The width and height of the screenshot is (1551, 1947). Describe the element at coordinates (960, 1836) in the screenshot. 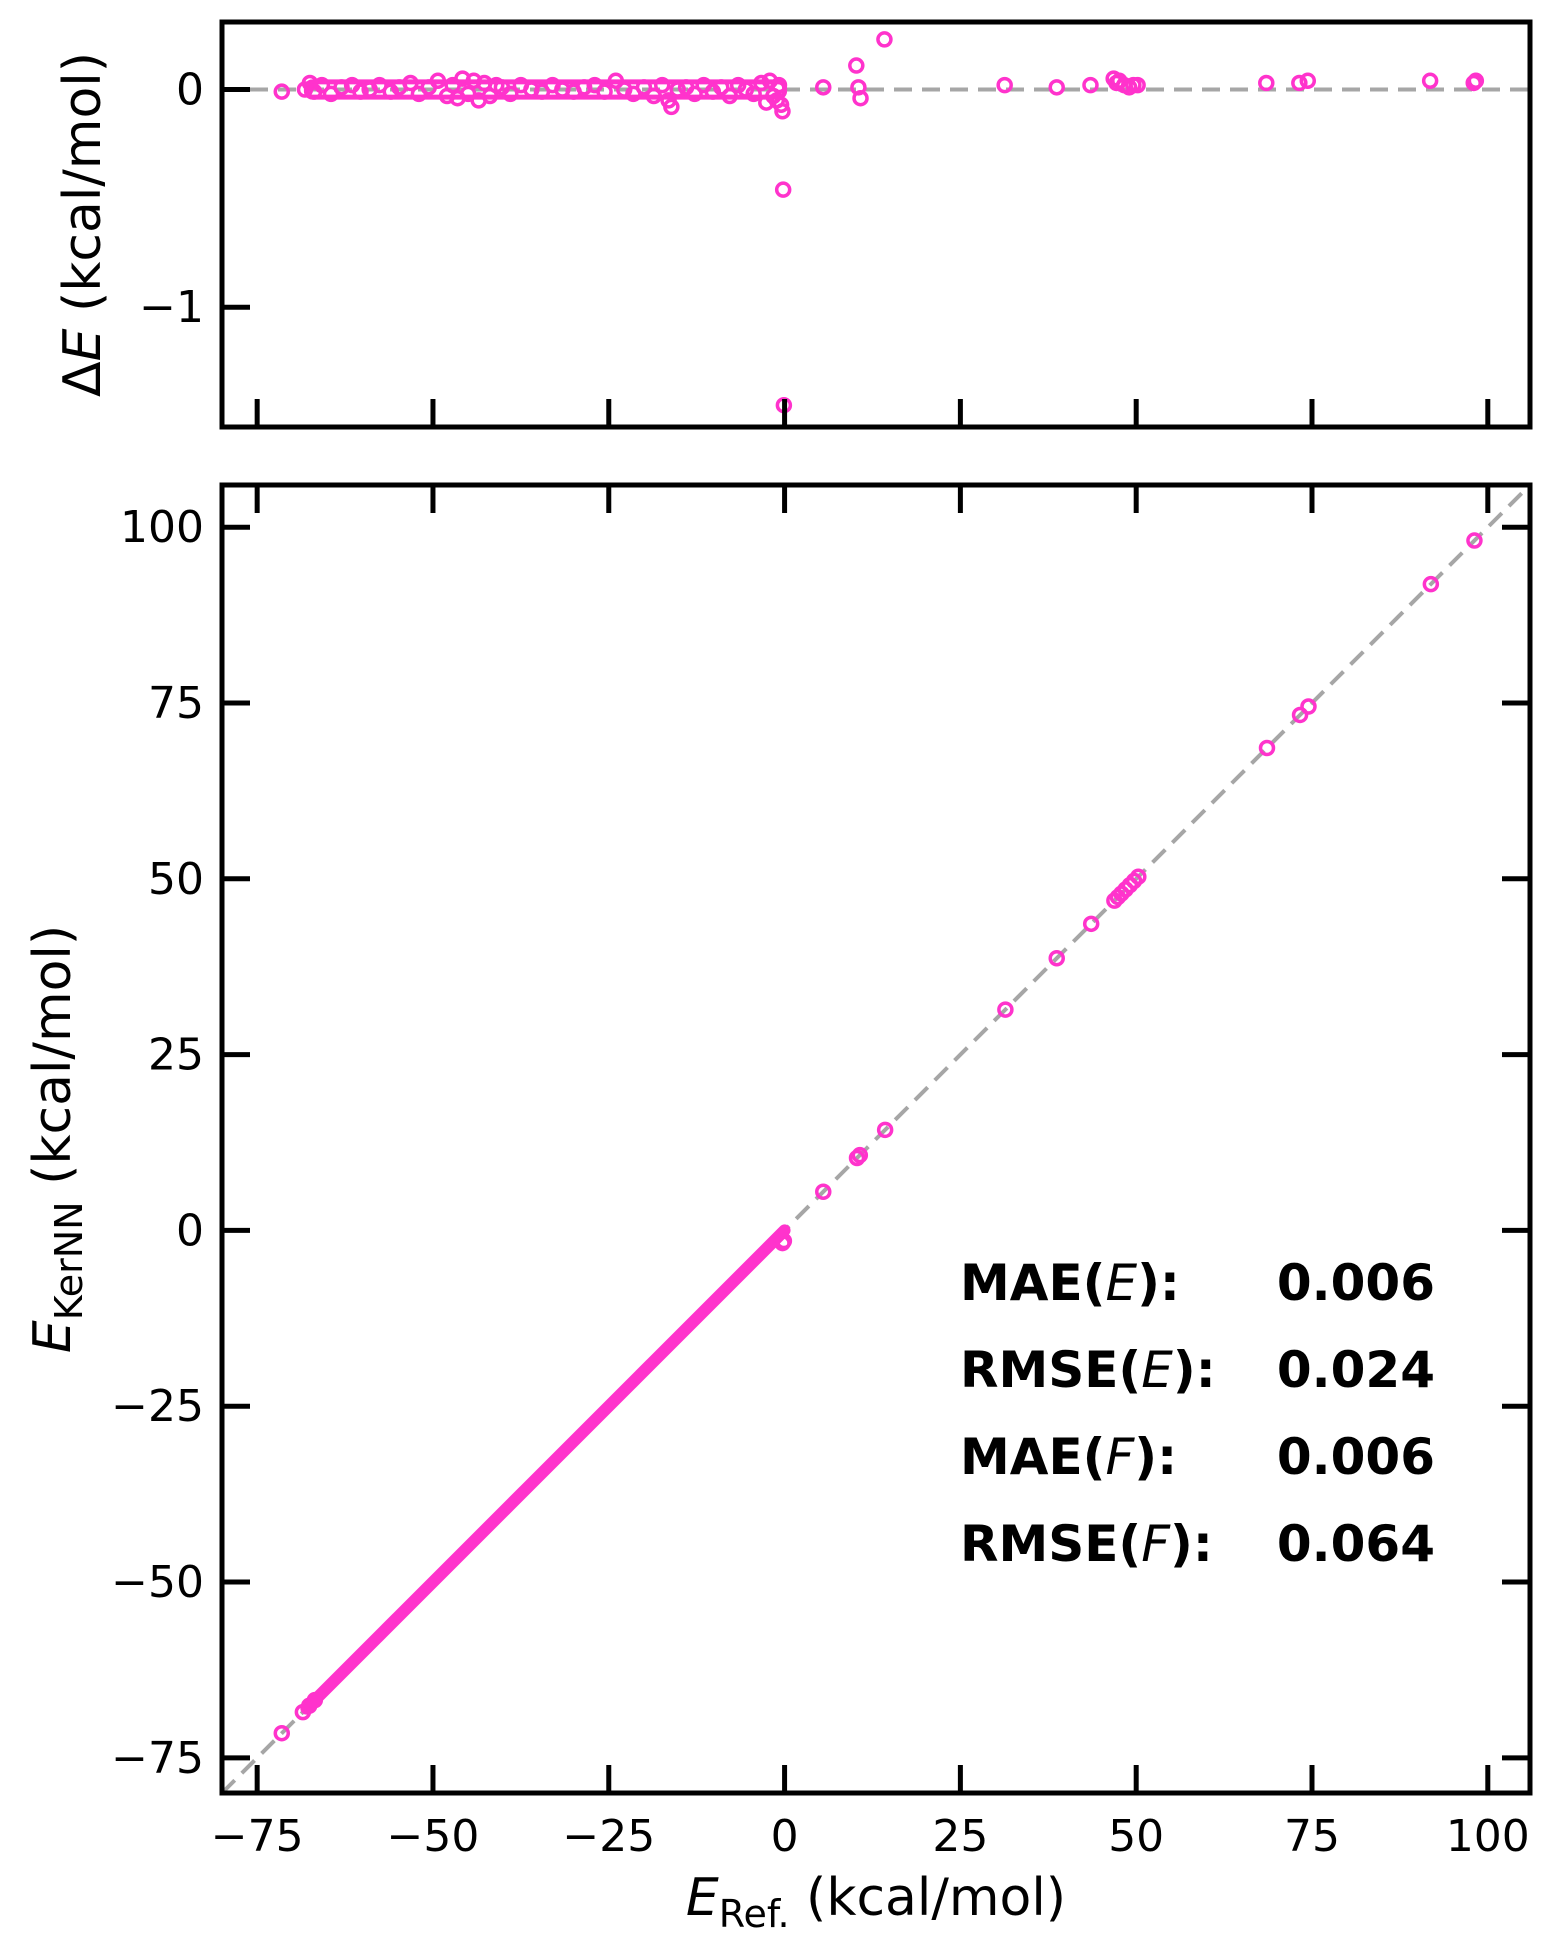

I see `parity-x-tick-label: 25` at that location.